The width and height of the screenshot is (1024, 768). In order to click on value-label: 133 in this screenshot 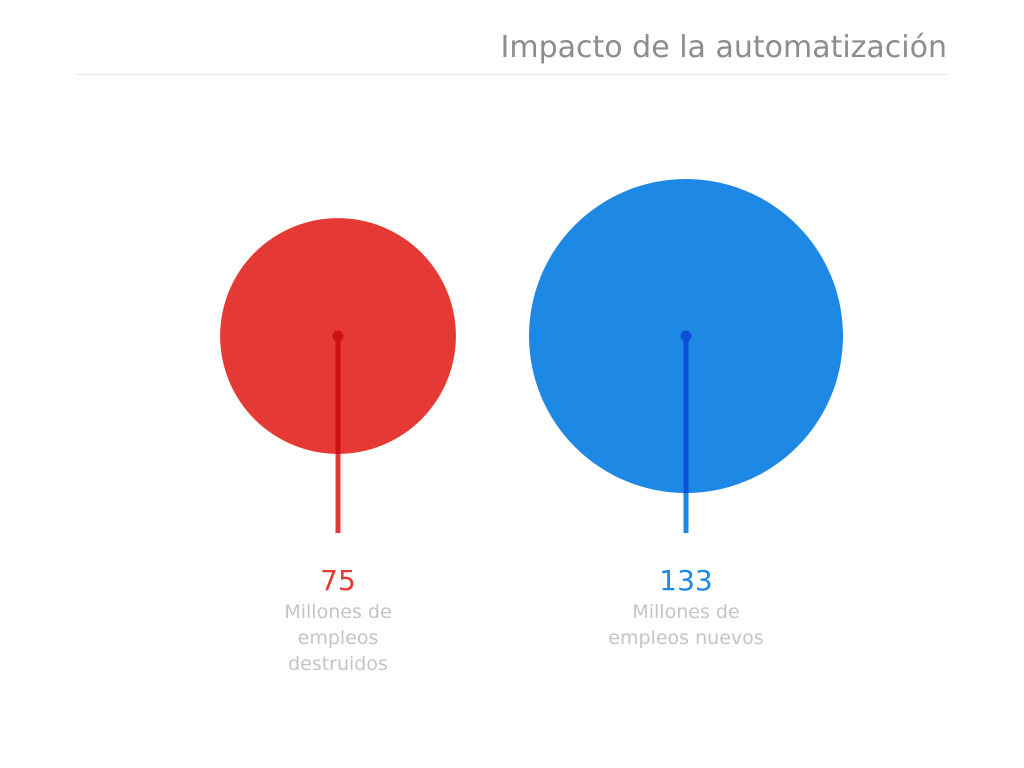, I will do `click(685, 580)`.